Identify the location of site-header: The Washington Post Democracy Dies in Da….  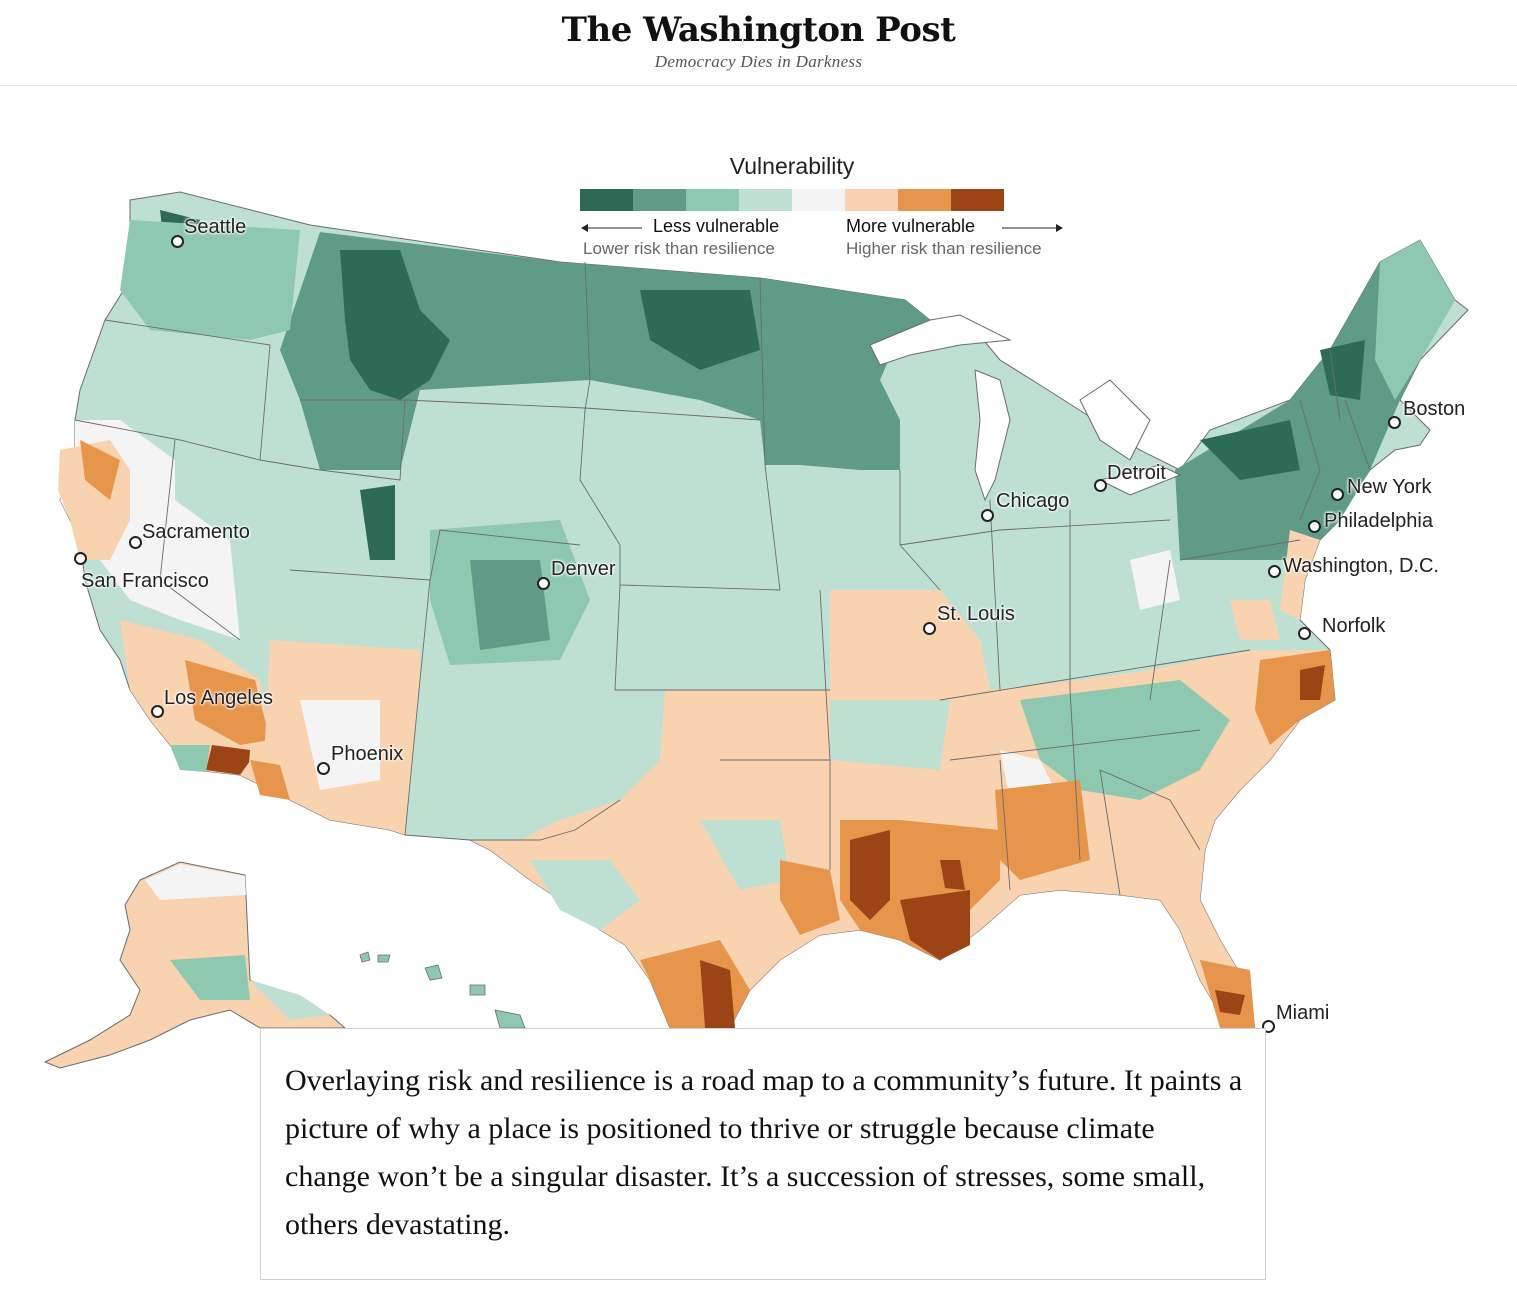
(758, 43).